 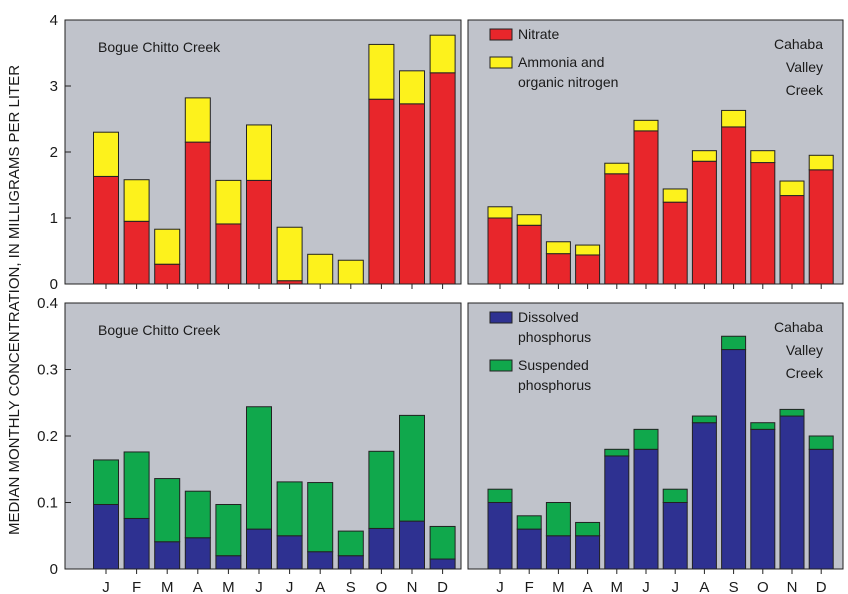 What do you see at coordinates (553, 365) in the screenshot?
I see `legend-label: Suspended` at bounding box center [553, 365].